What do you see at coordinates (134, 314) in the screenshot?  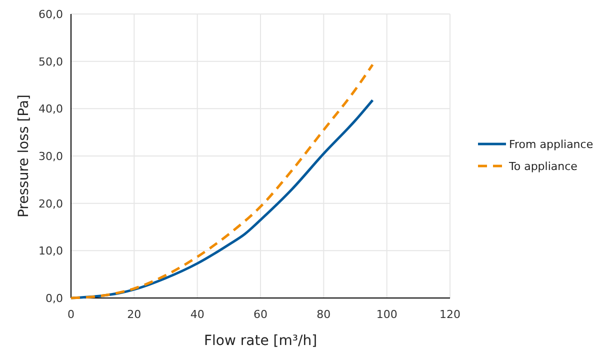 I see `x-tick-label: 20` at bounding box center [134, 314].